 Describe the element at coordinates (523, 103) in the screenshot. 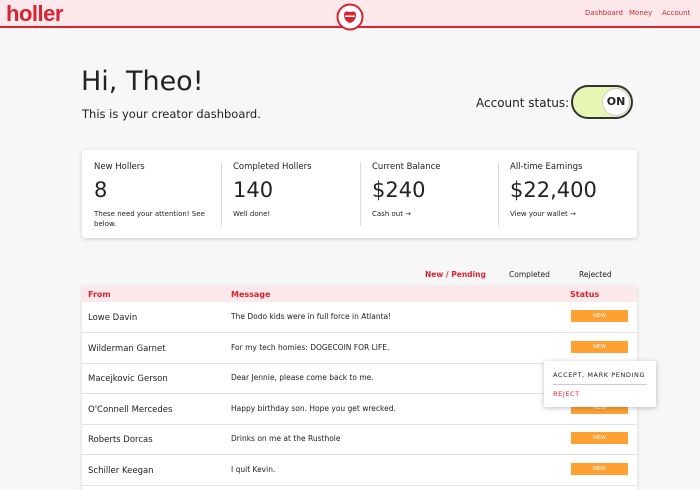

I see `status-label: Account status:` at that location.